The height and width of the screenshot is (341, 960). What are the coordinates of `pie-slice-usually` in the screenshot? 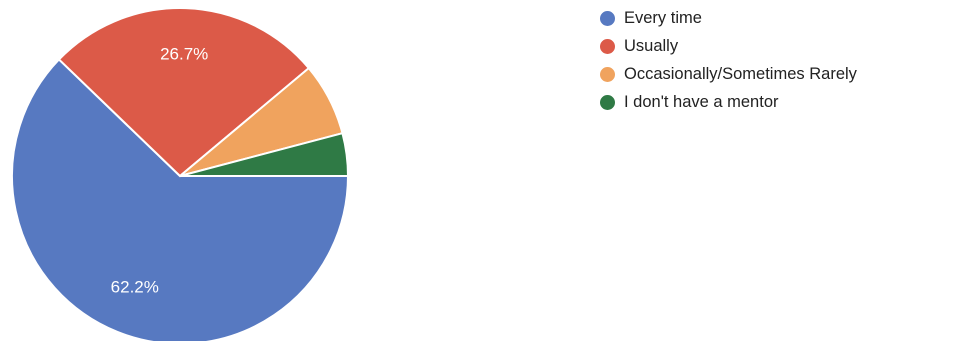 It's located at (184, 92).